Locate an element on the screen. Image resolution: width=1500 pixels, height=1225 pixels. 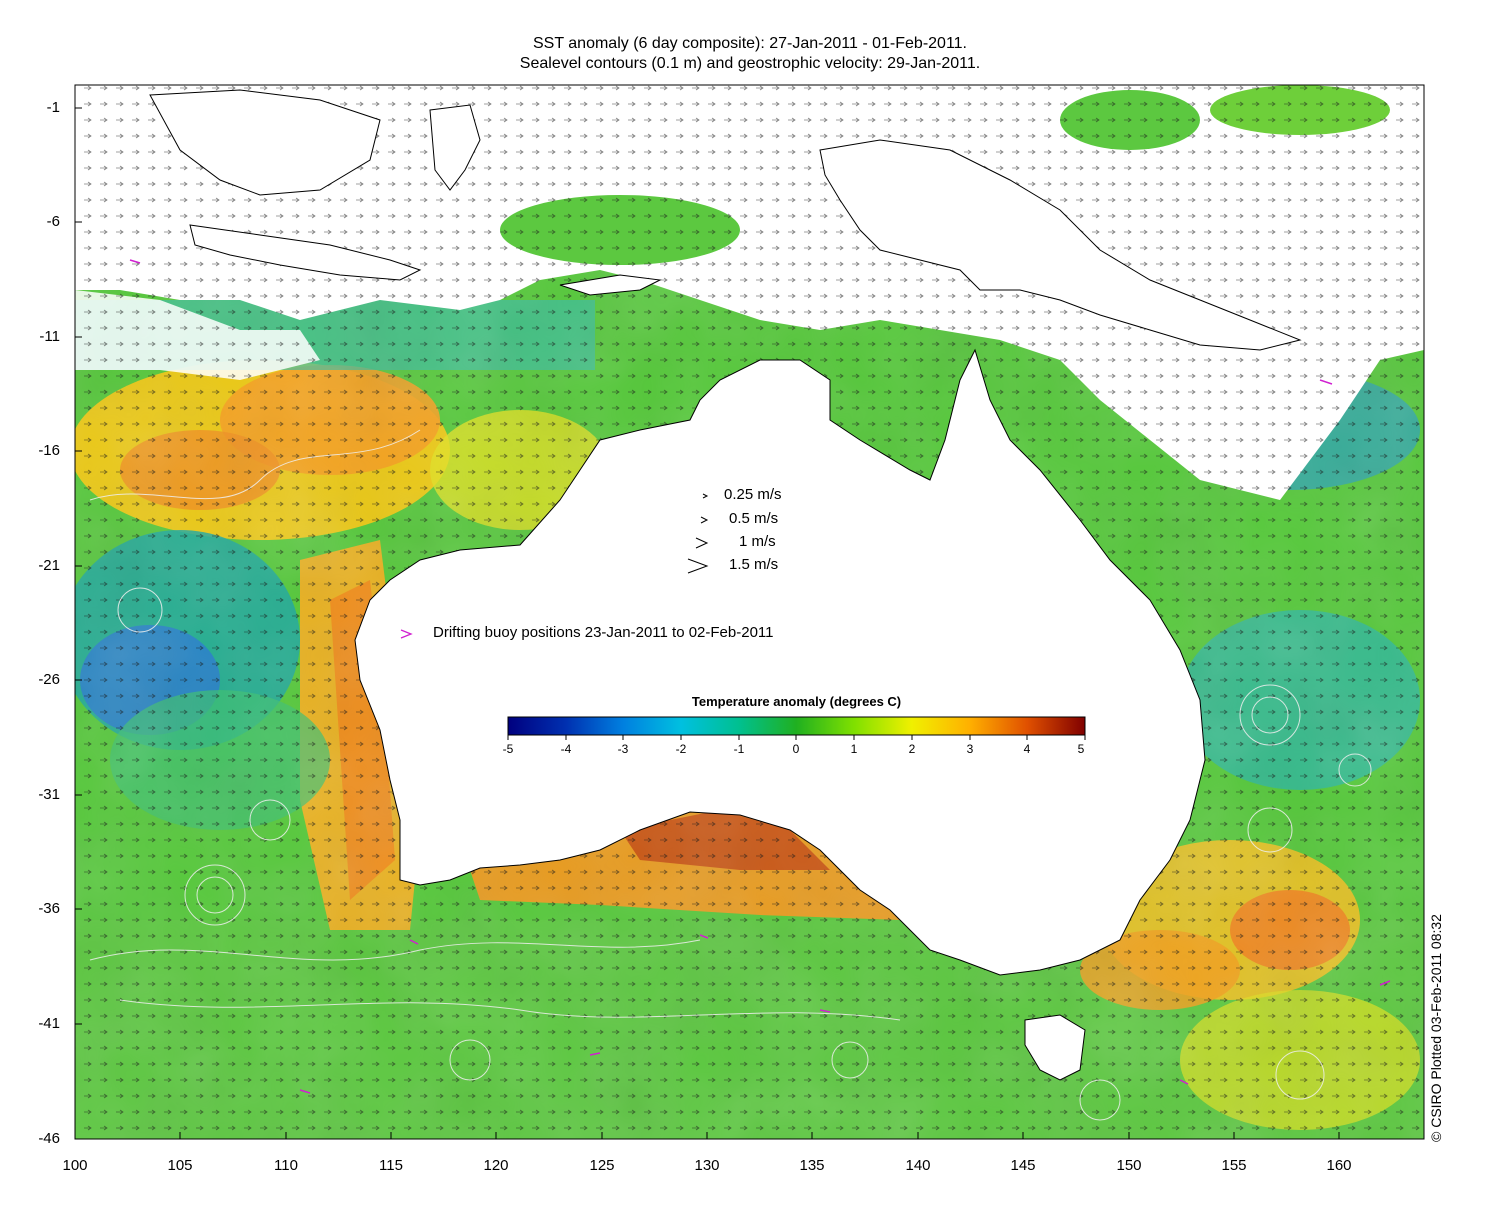
x-tick-label: 130 is located at coordinates (707, 1165).